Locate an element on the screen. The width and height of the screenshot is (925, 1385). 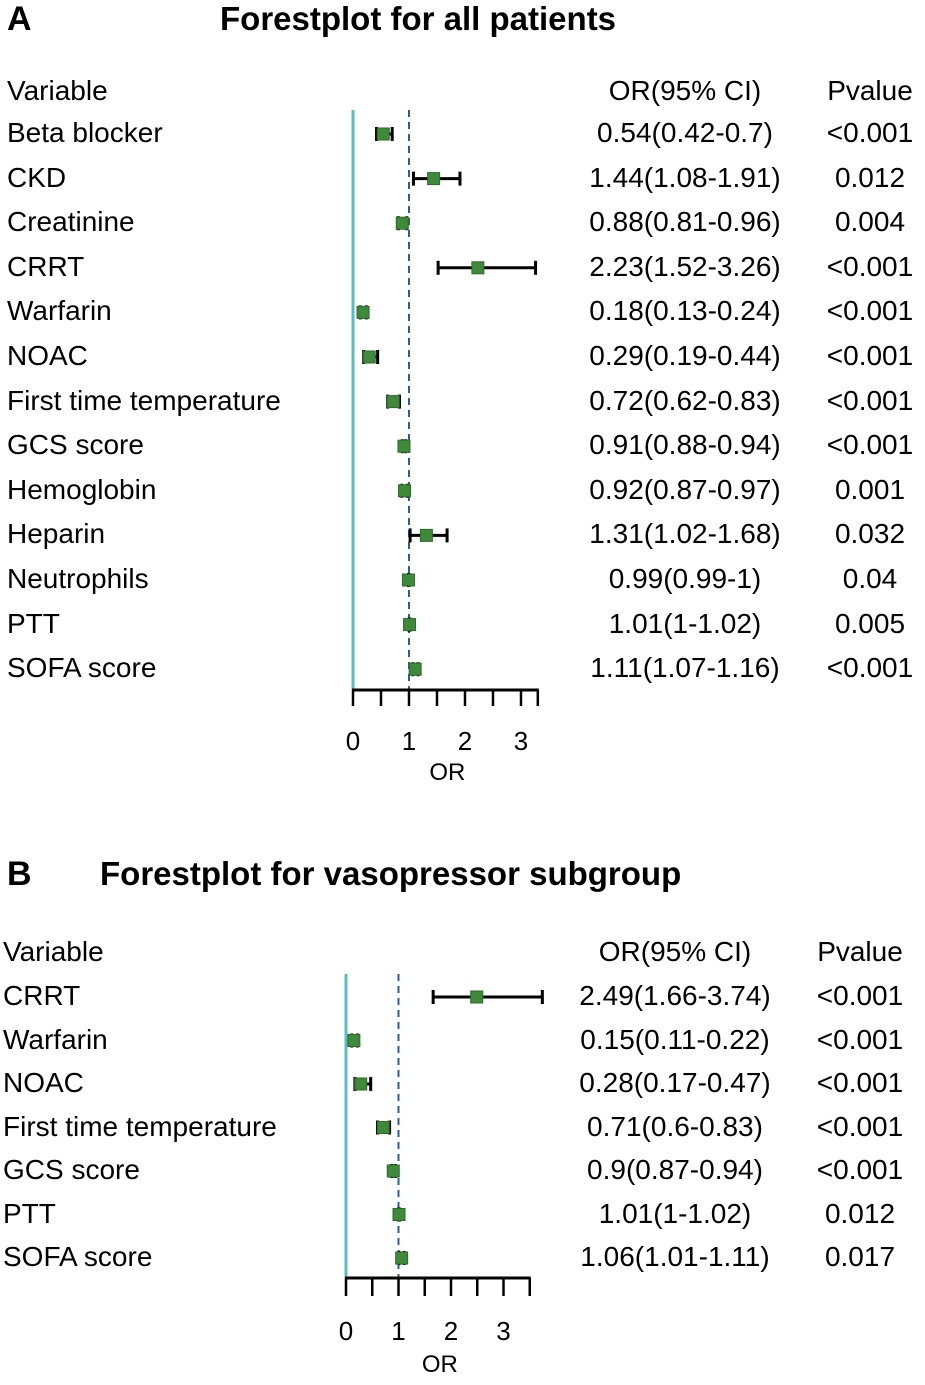
row-pvalue: 0.004 is located at coordinates (870, 222).